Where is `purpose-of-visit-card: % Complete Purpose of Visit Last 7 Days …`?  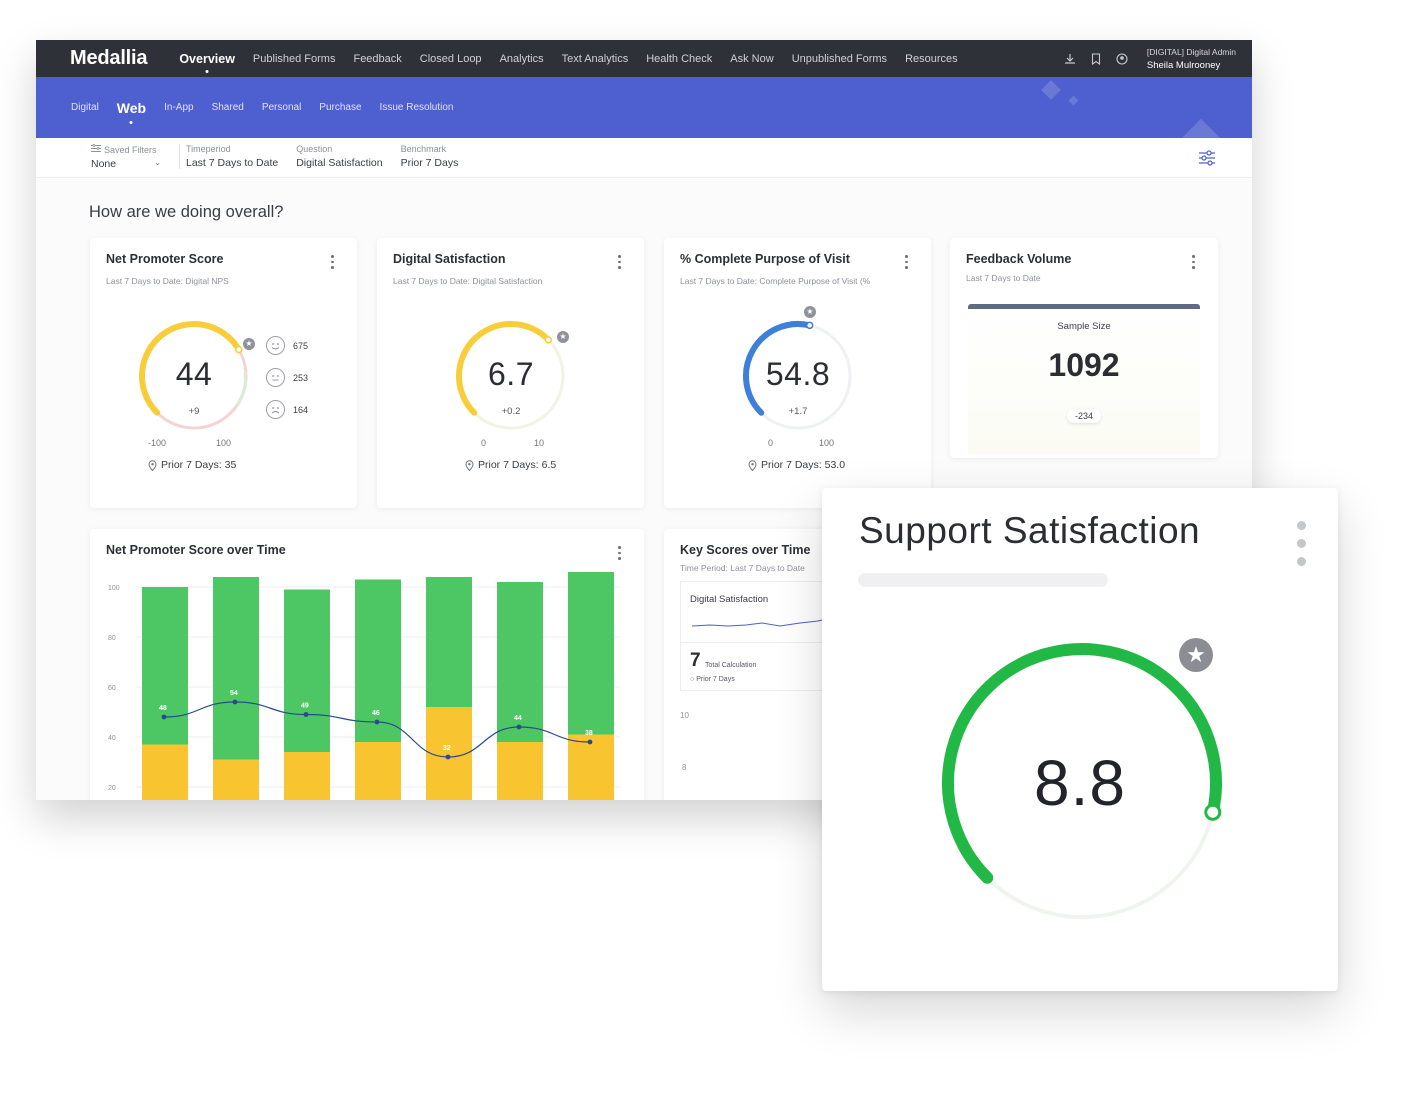 purpose-of-visit-card: % Complete Purpose of Visit Last 7 Days … is located at coordinates (797, 373).